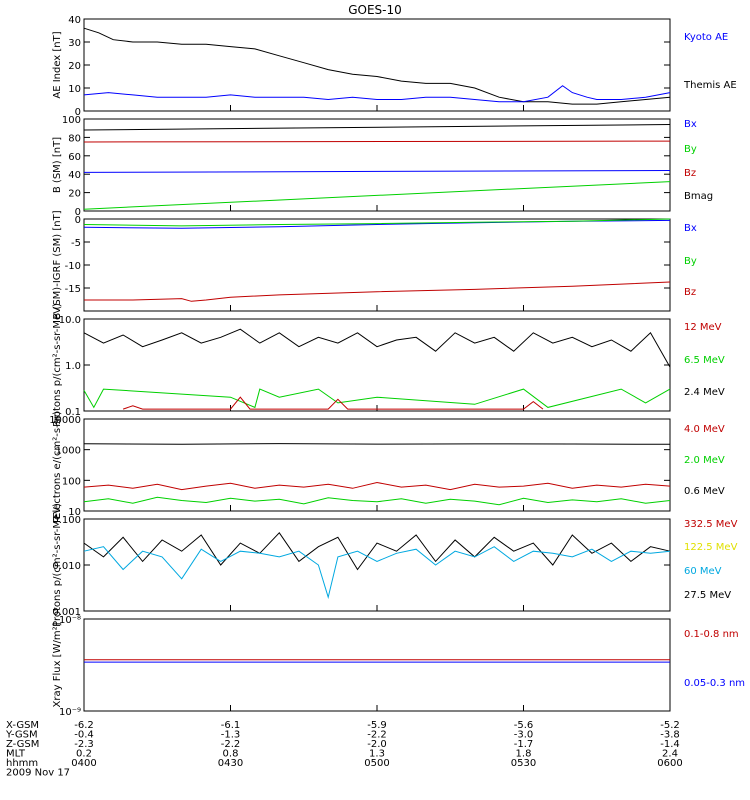 The width and height of the screenshot is (750, 800). I want to click on x-row-label: Y-GSM, so click(21, 735).